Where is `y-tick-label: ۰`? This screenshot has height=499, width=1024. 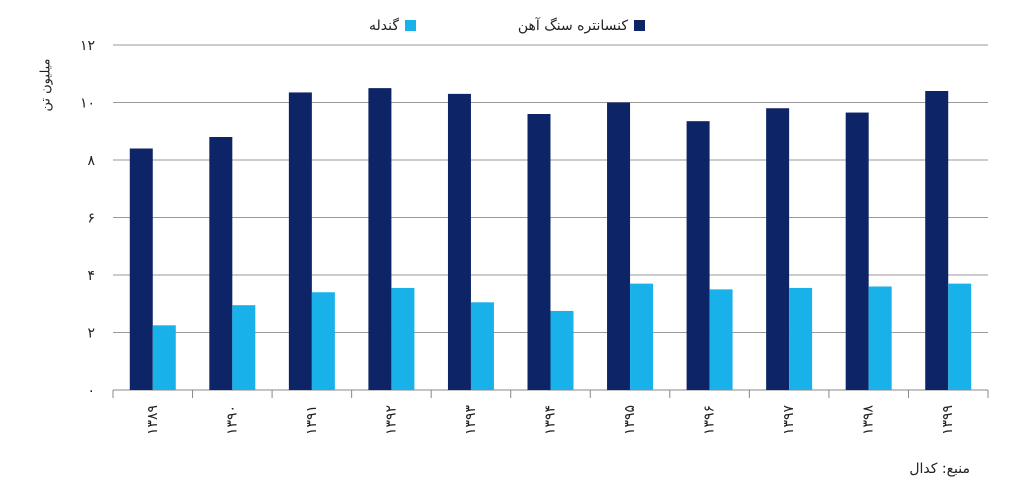
y-tick-label: ۰ is located at coordinates (91, 391).